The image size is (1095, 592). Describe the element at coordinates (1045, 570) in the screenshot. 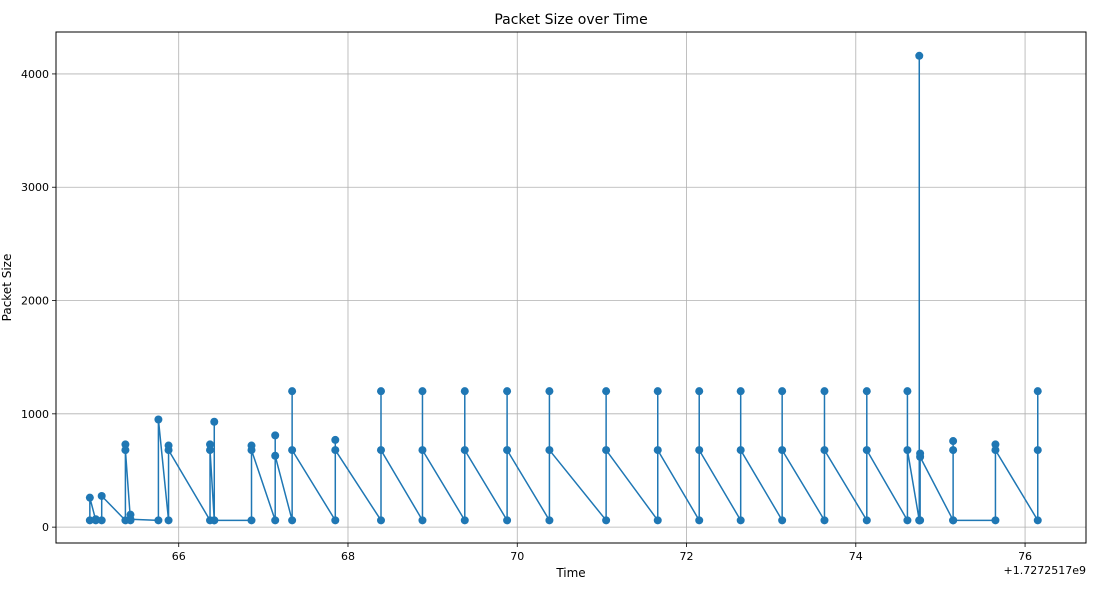

I see `x-axis-offset-label: +1.7272517e9` at that location.